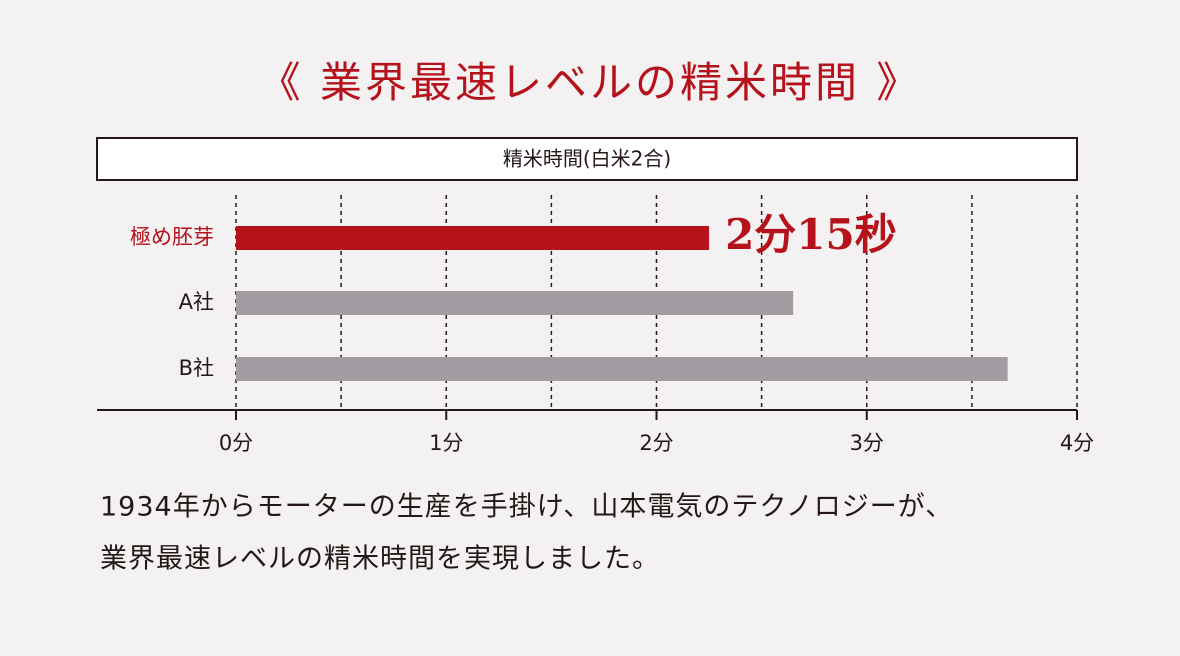 This screenshot has width=1180, height=656. Describe the element at coordinates (867, 443) in the screenshot. I see `x-tick-label: 3分` at that location.